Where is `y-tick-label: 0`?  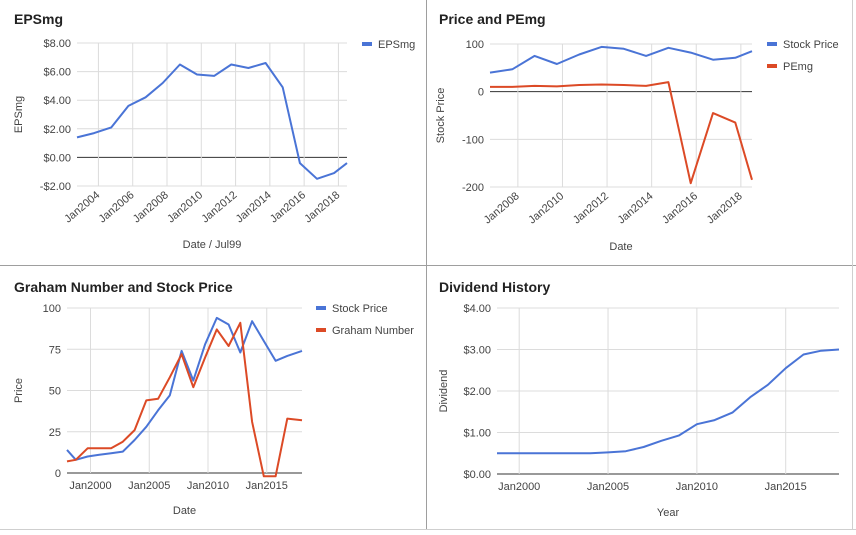
y-tick-label: 0 is located at coordinates (481, 93).